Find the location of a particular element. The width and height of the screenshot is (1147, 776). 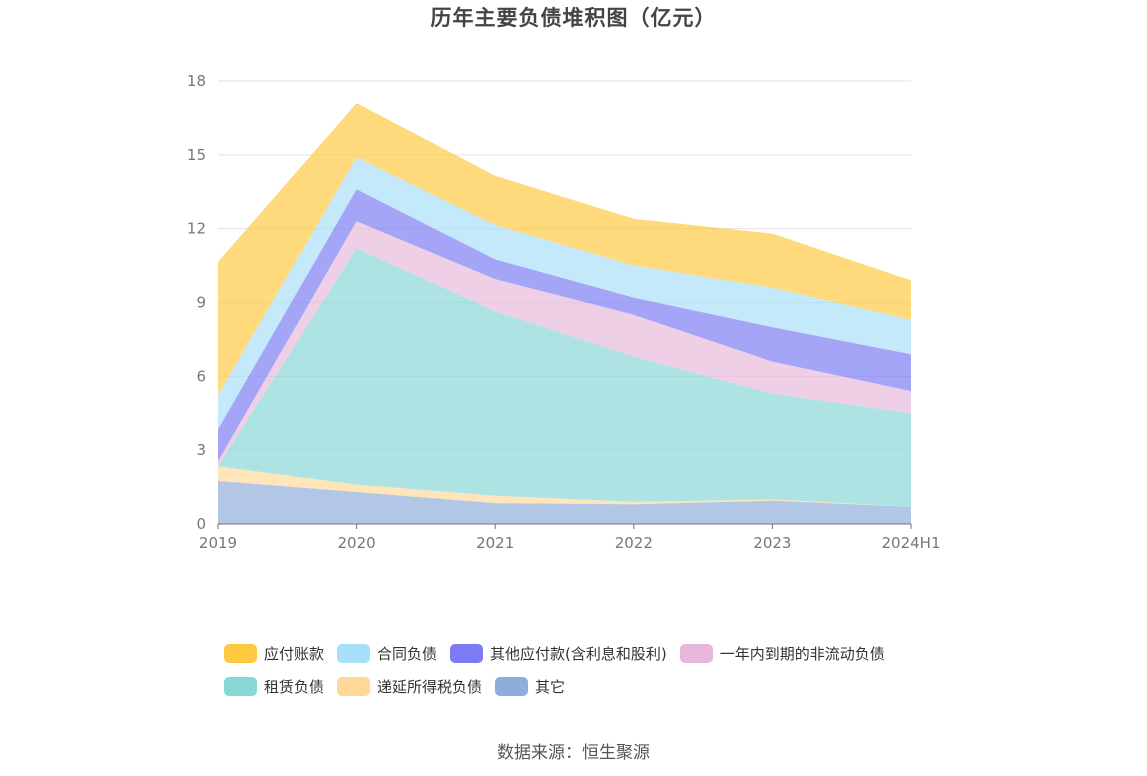

legend-label: 租赁负债 is located at coordinates (294, 687).